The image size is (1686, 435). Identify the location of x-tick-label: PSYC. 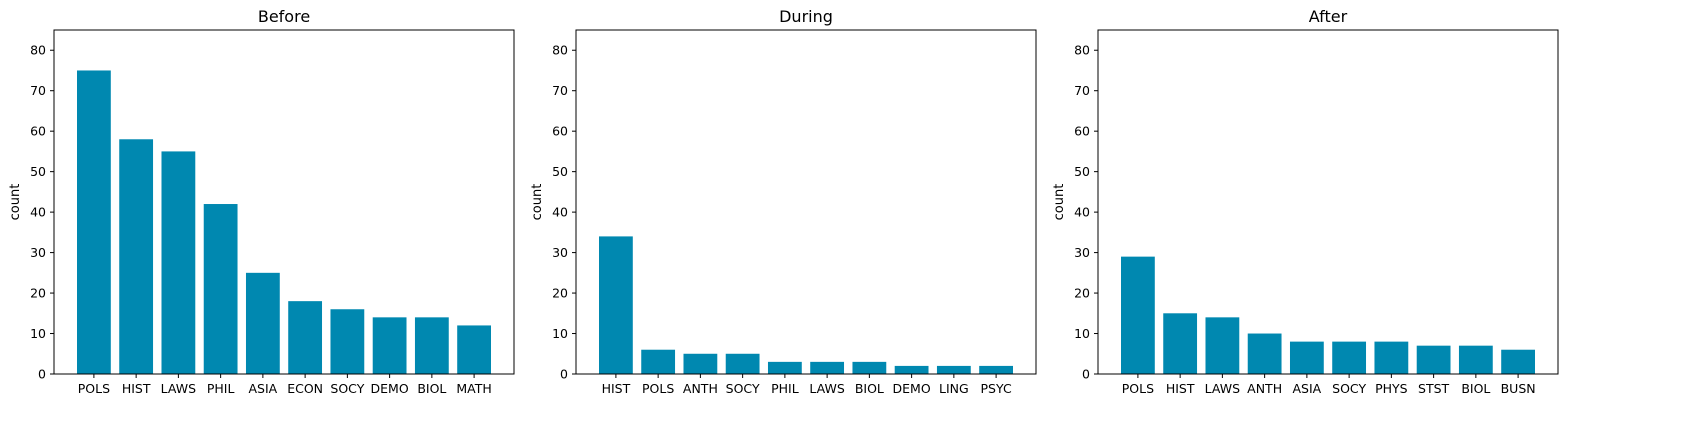
(996, 388).